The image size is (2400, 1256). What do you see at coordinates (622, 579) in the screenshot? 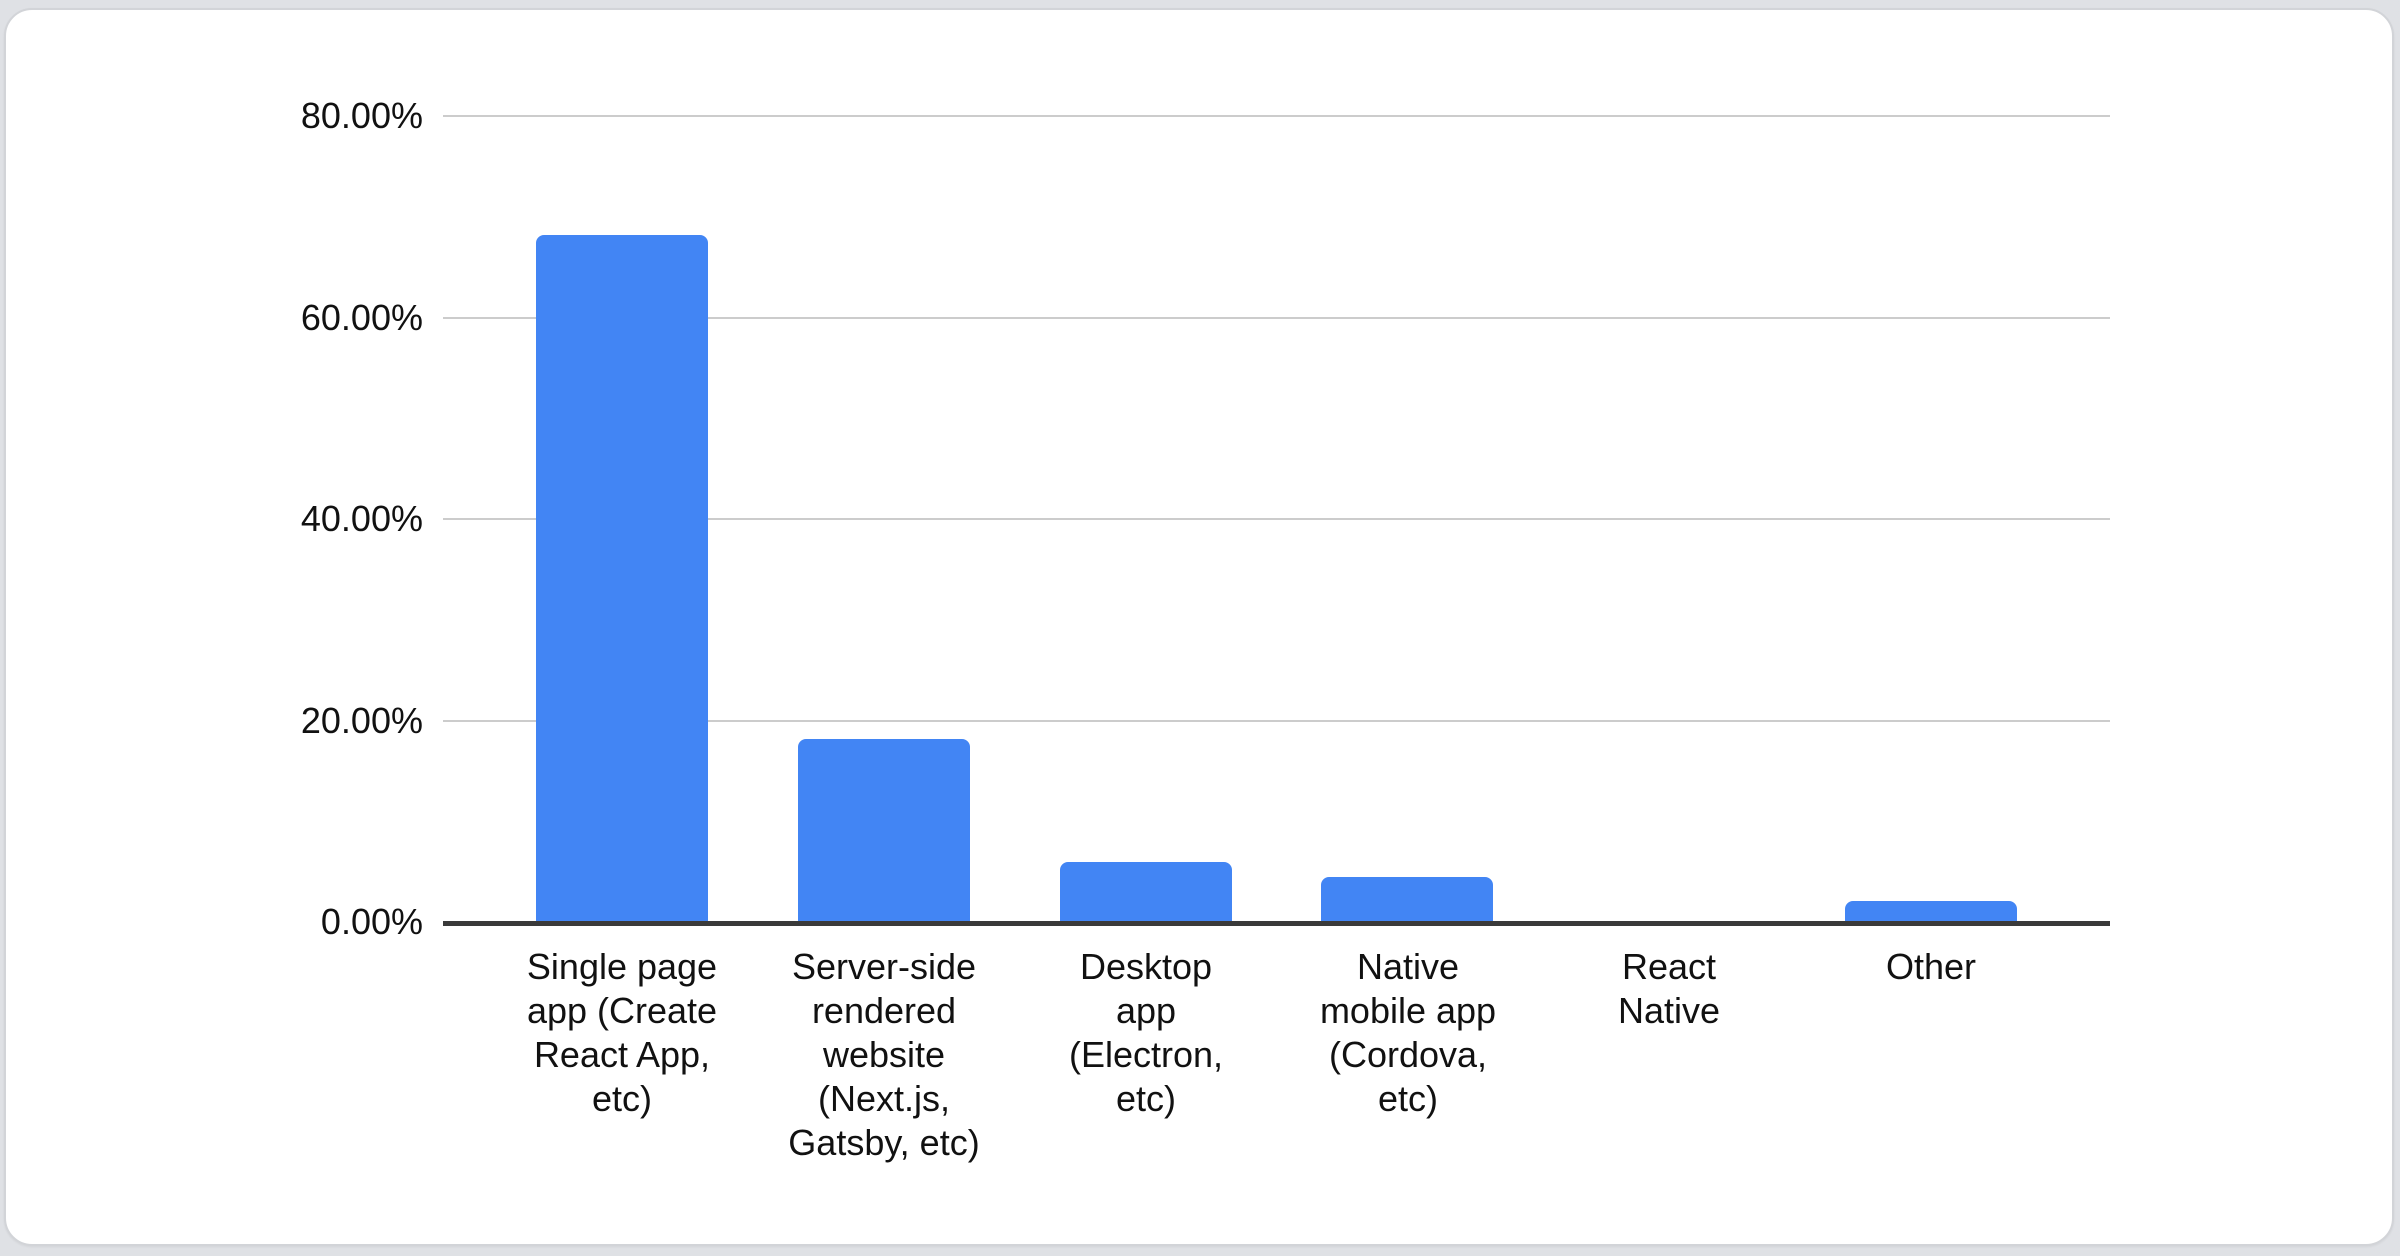
I see `bar-single-page-app` at bounding box center [622, 579].